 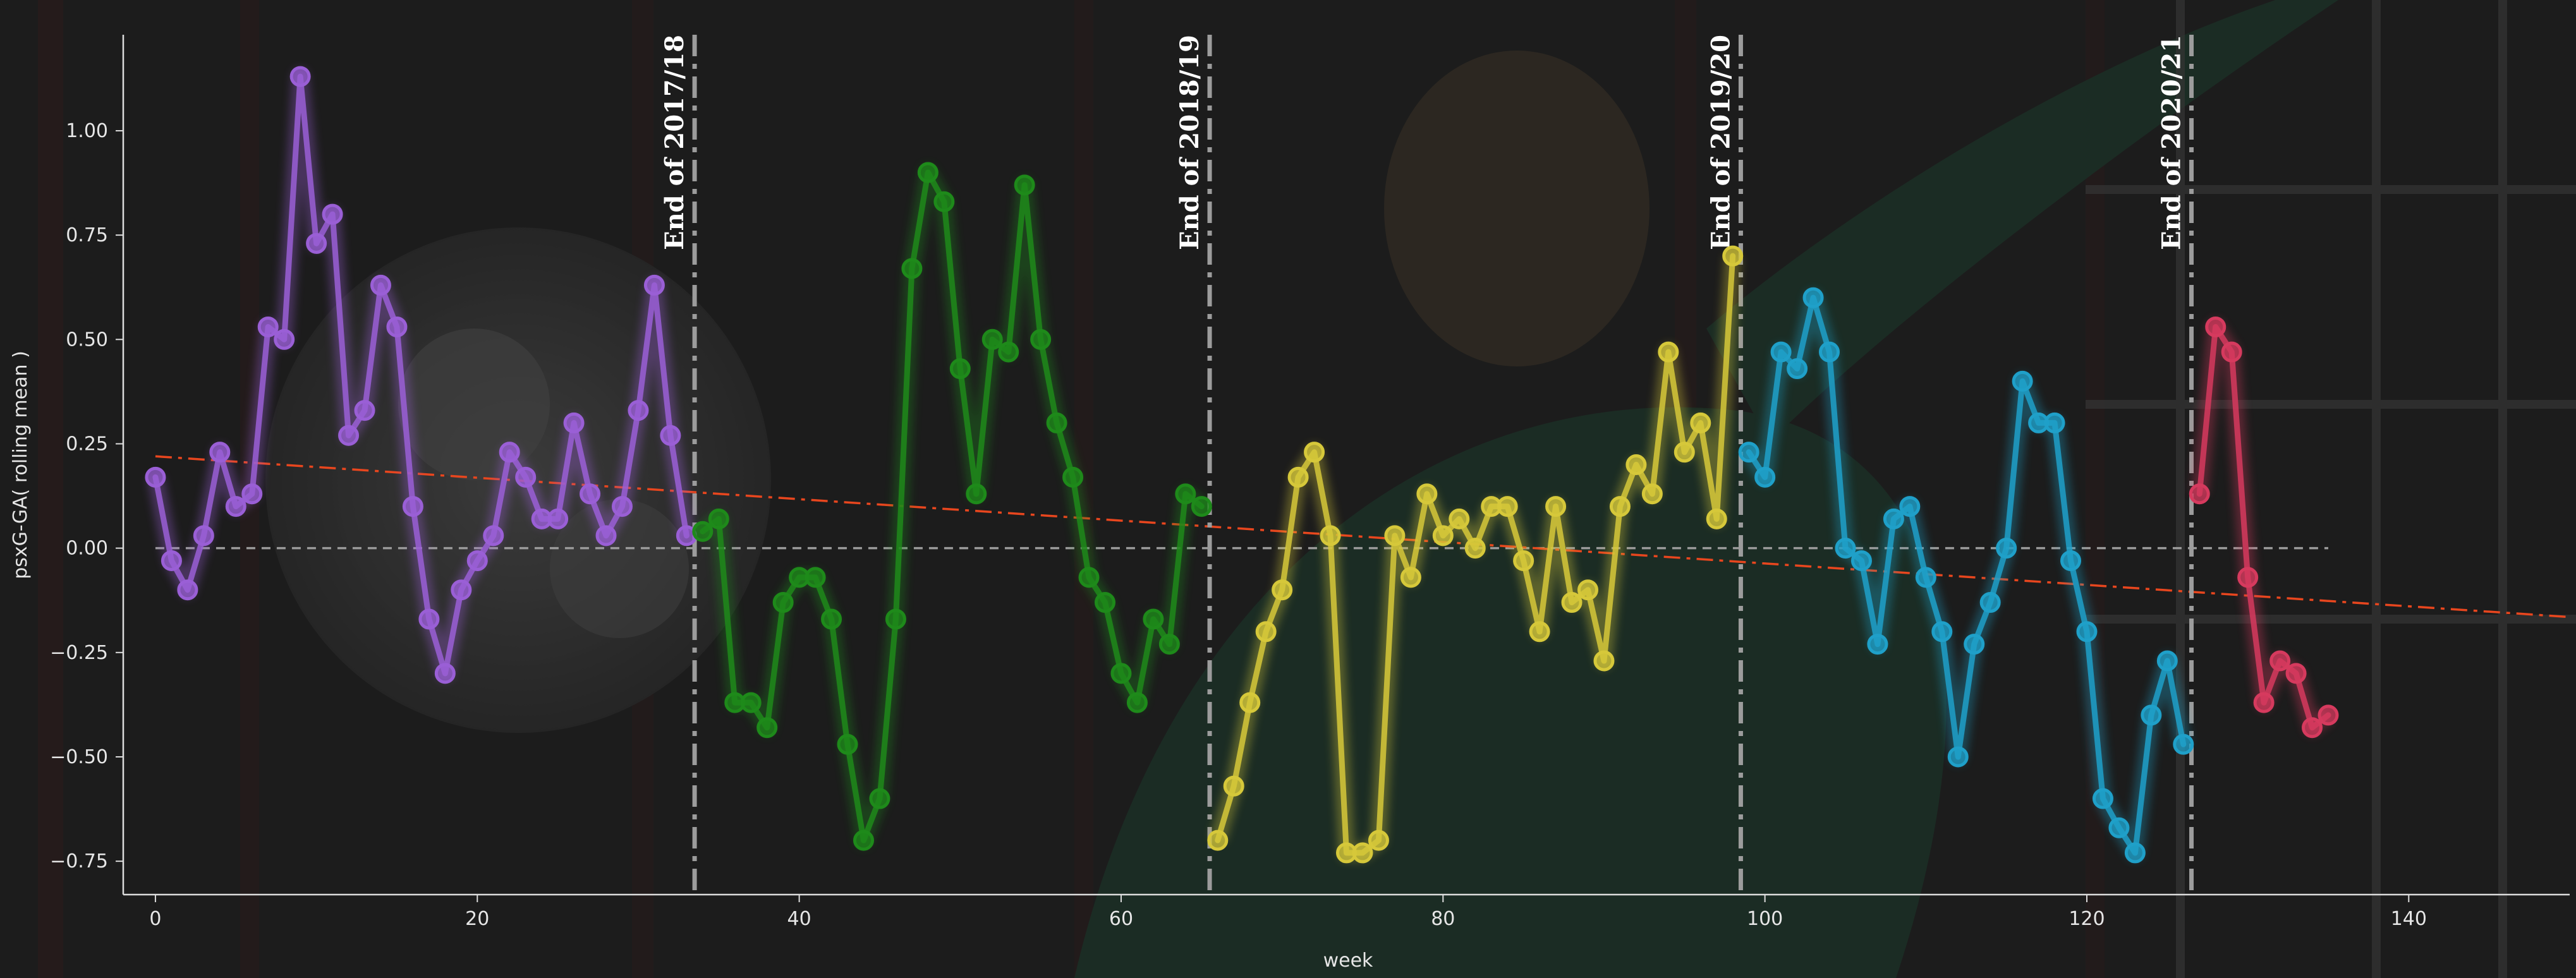 I want to click on season-end-label: End of 2020/21, so click(x=2172, y=142).